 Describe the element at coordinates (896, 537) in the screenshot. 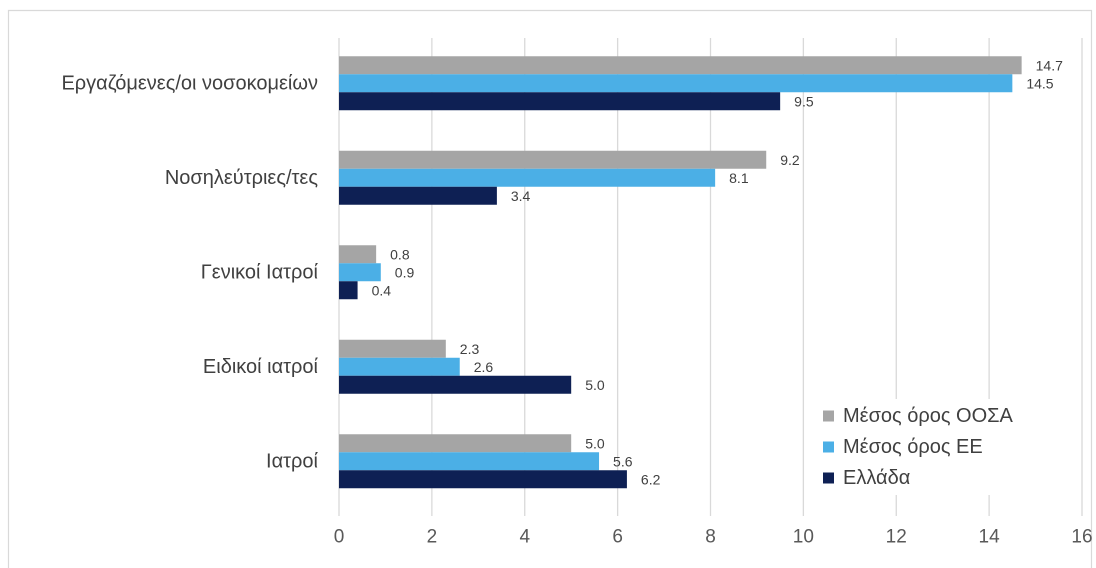

I see `x-tick-label: 12` at that location.